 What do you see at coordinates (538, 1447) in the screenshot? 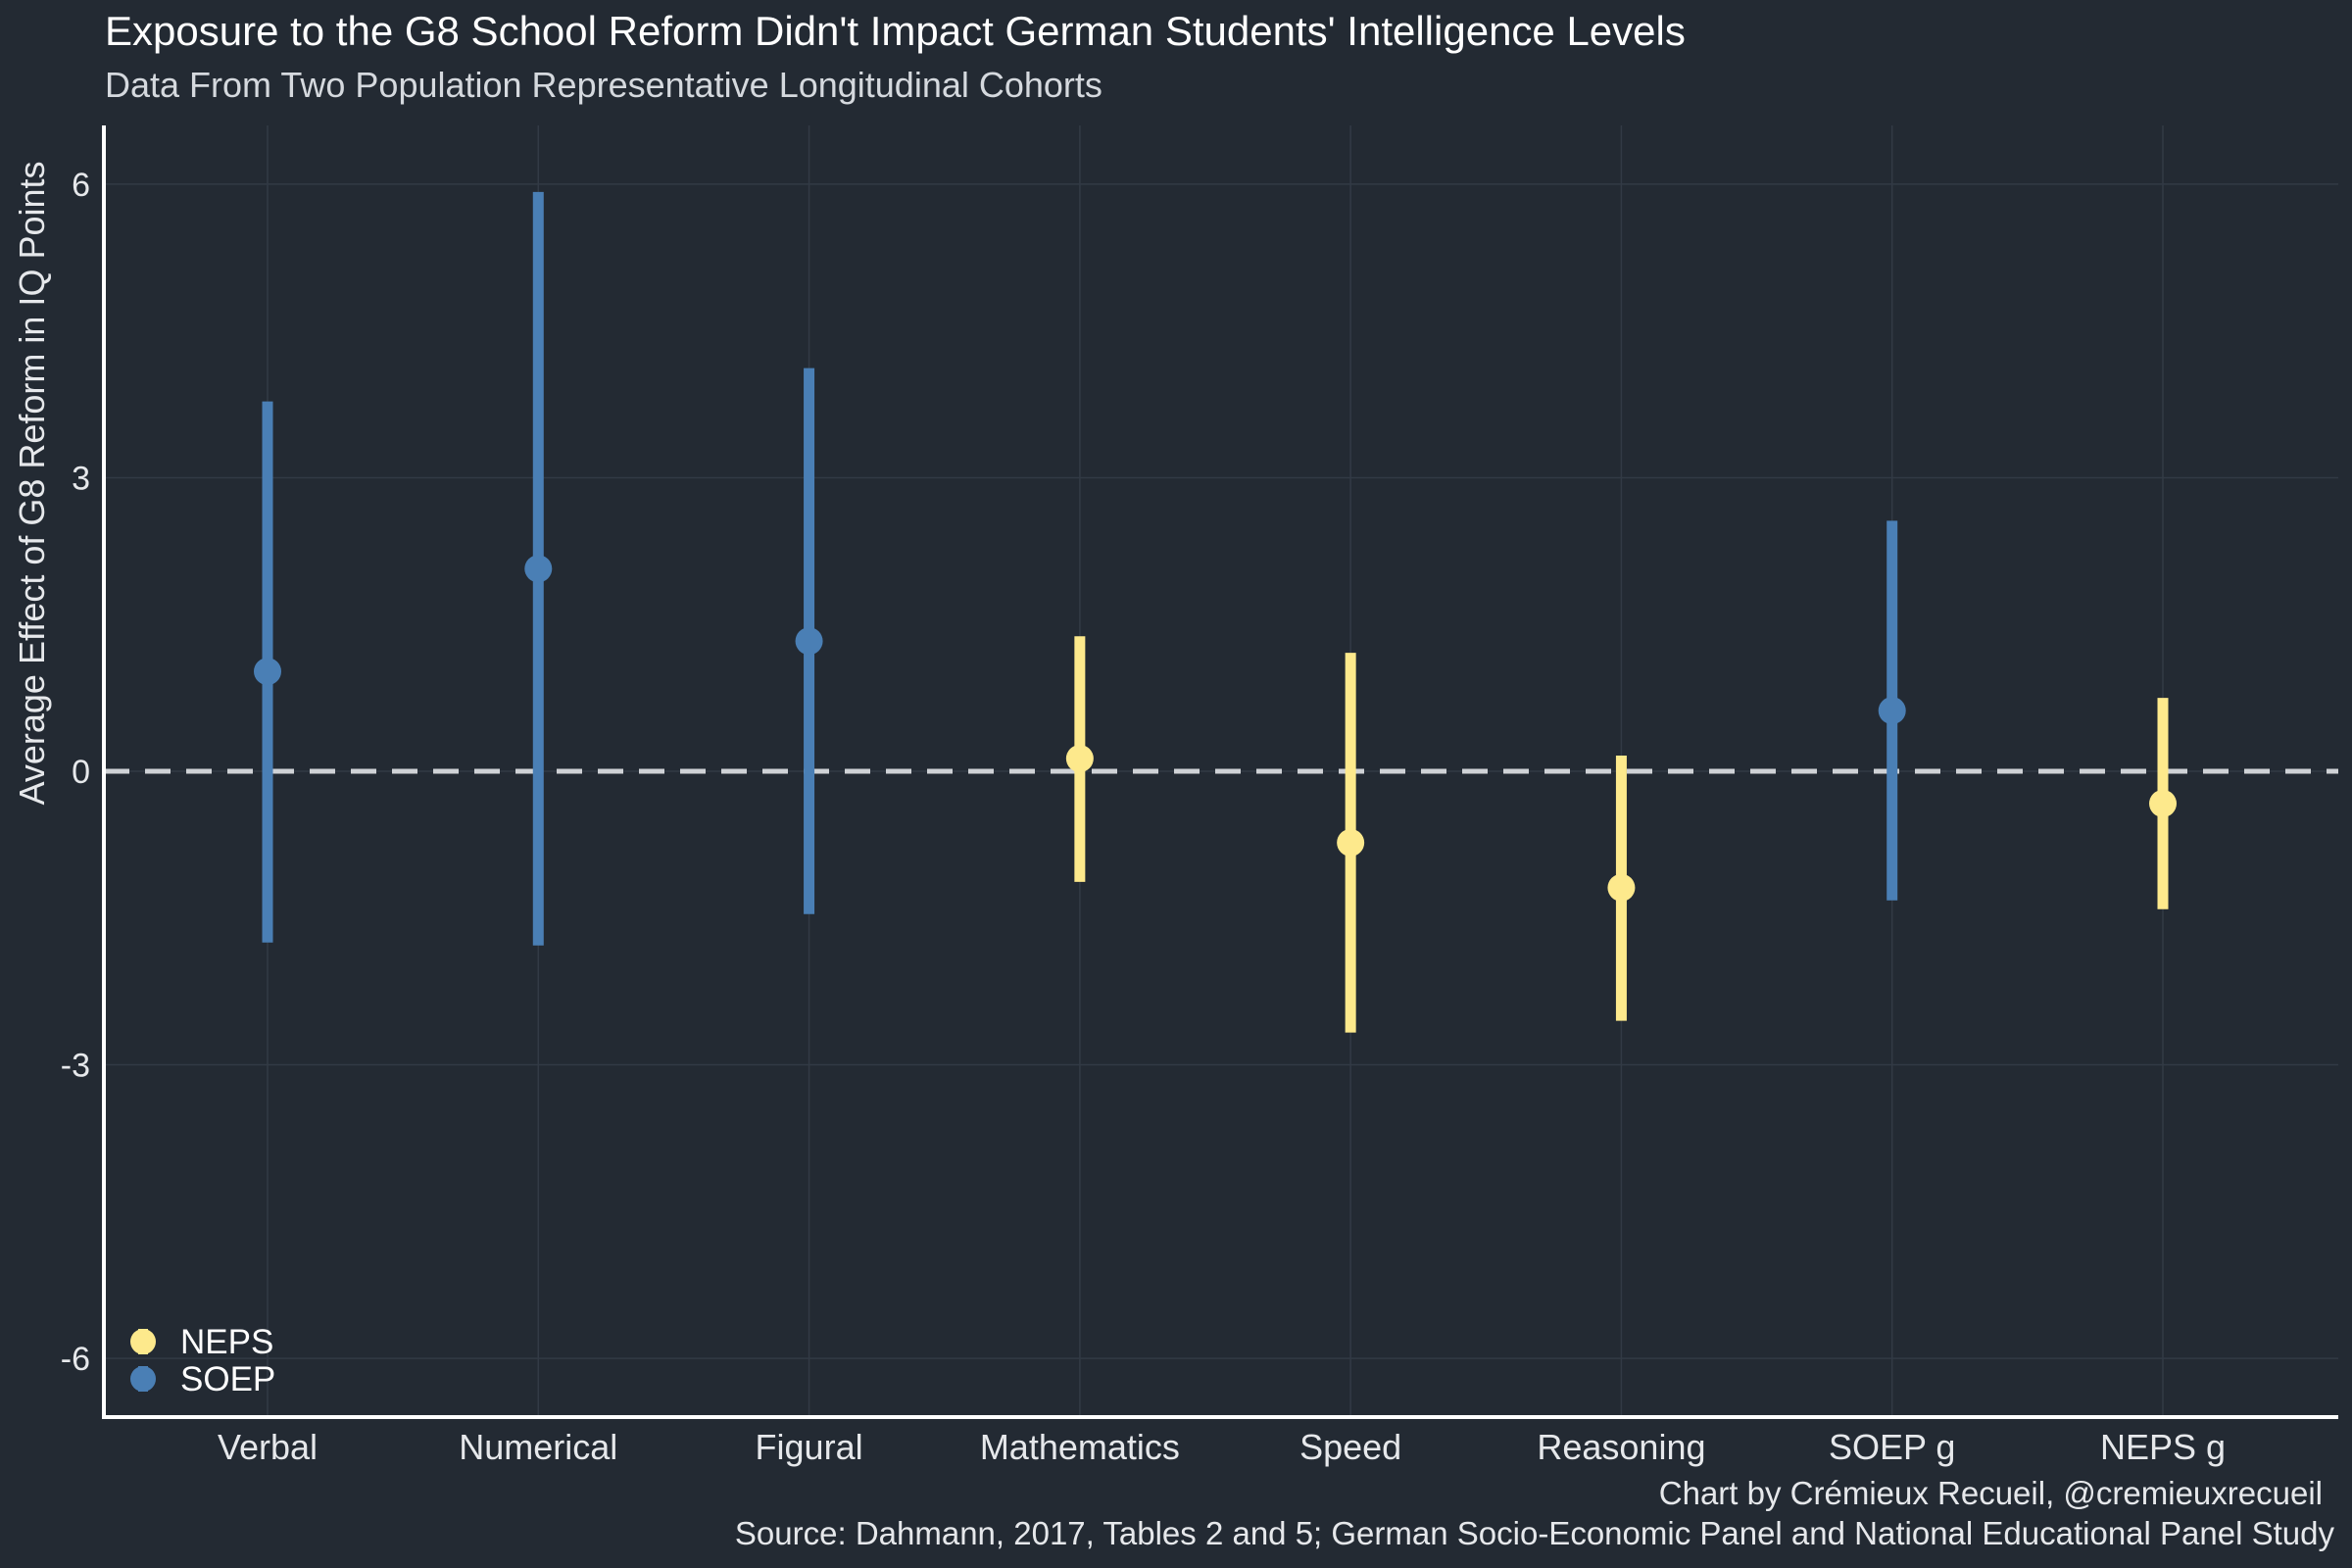
I see `x-tick-label: Numerical` at bounding box center [538, 1447].